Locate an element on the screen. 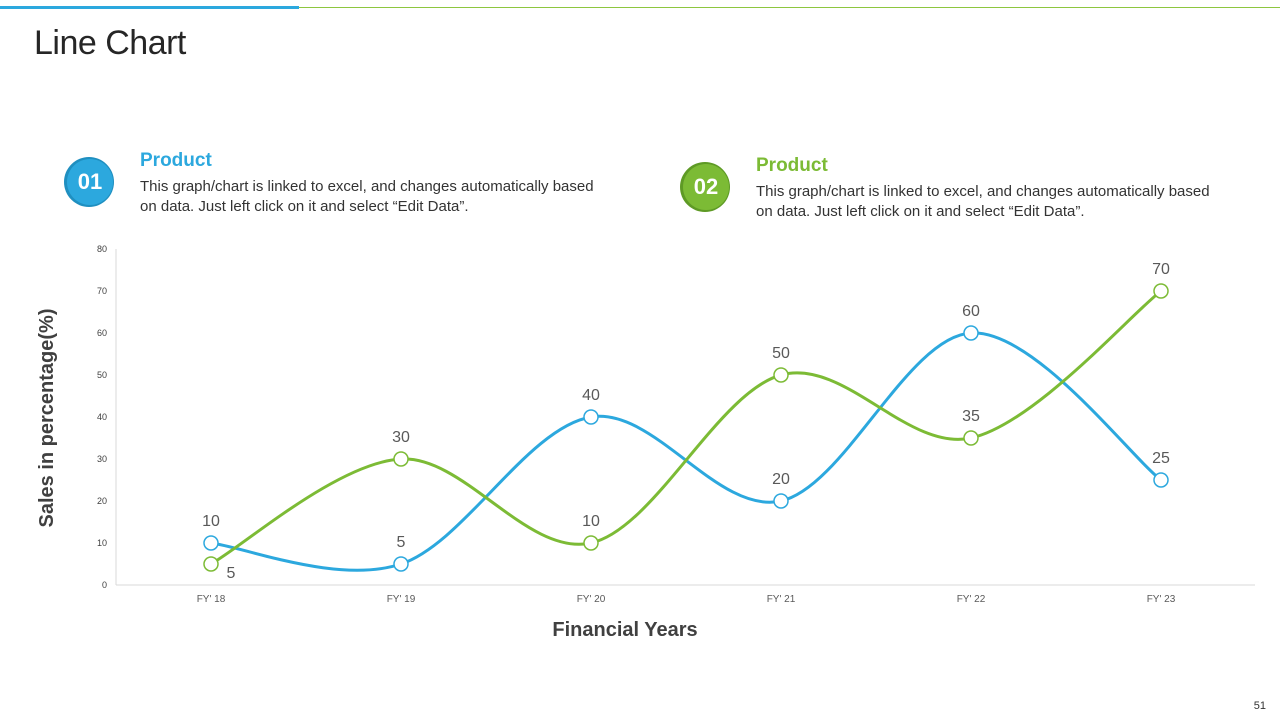  top-accent-line-blue is located at coordinates (149, 7).